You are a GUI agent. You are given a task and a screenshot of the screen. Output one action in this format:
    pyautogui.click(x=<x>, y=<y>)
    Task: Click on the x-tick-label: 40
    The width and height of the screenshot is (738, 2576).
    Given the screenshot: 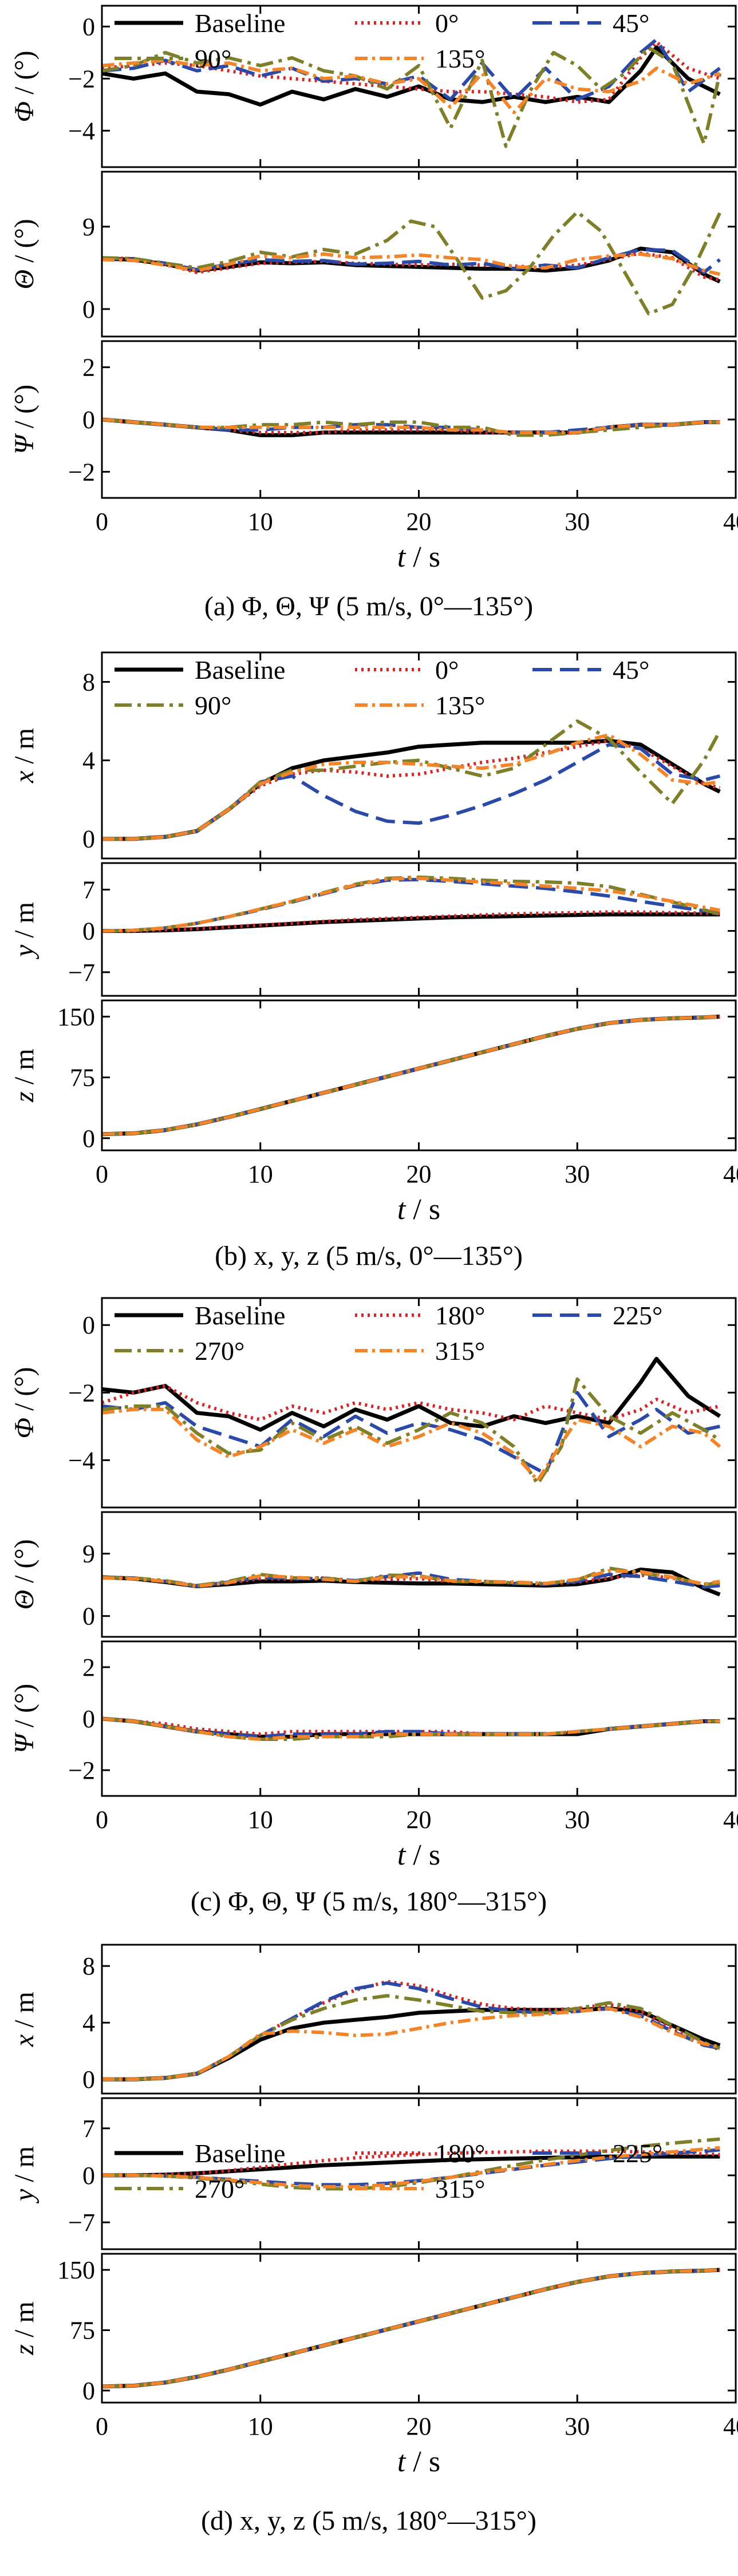 What is the action you would take?
    pyautogui.click(x=730, y=1820)
    